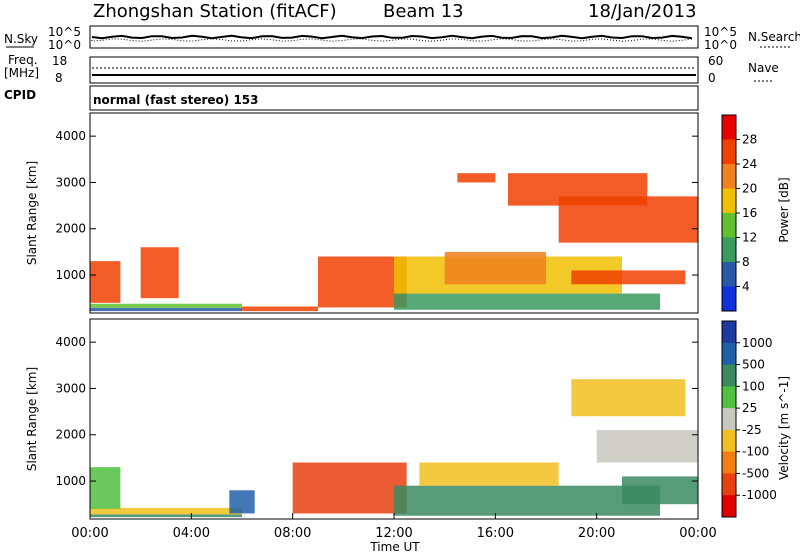 This screenshot has width=800, height=558. Describe the element at coordinates (59, 78) in the screenshot. I see `freq-tick-bottom: 8` at that location.